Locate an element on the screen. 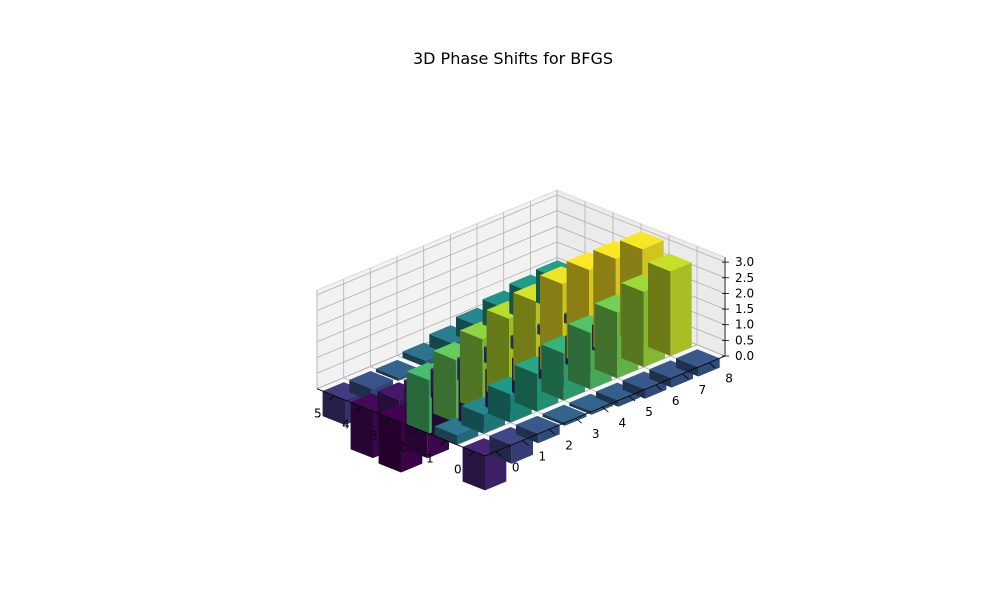 The height and width of the screenshot is (600, 1000). x-tick-label: 1 is located at coordinates (430, 458).